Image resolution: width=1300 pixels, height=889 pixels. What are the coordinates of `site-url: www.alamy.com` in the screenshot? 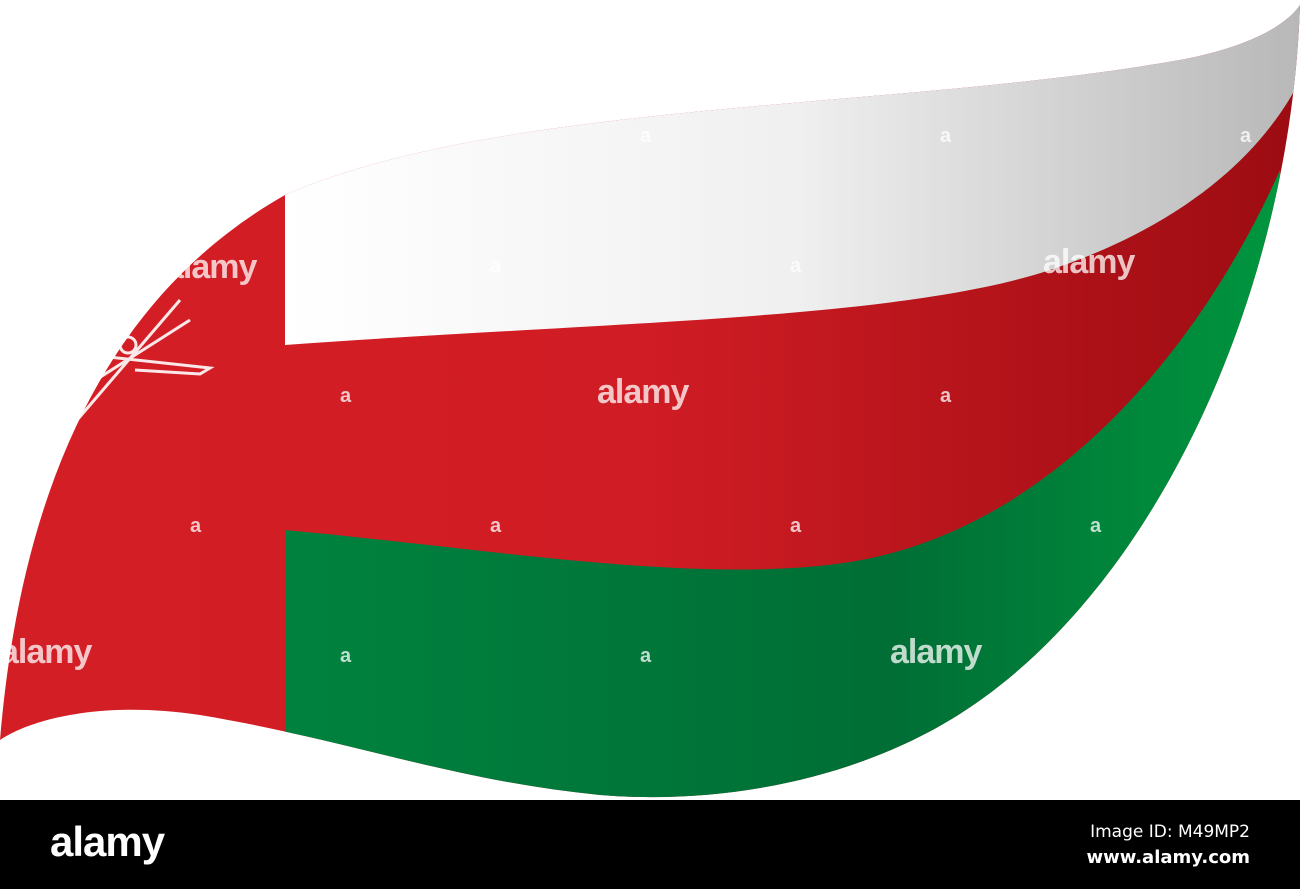 It's located at (1168, 857).